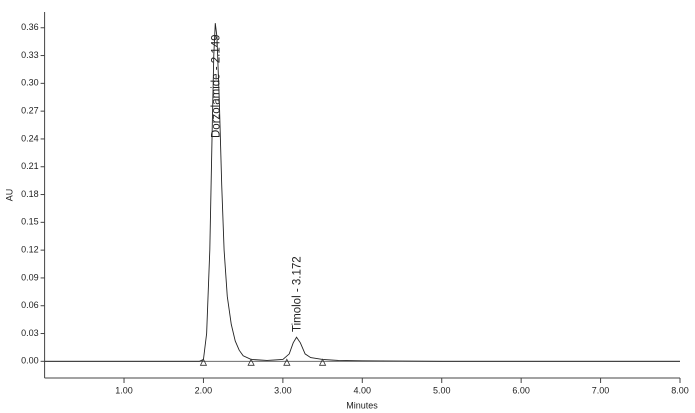 Image resolution: width=695 pixels, height=413 pixels. What do you see at coordinates (442, 390) in the screenshot?
I see `x-tick-label: 5.00` at bounding box center [442, 390].